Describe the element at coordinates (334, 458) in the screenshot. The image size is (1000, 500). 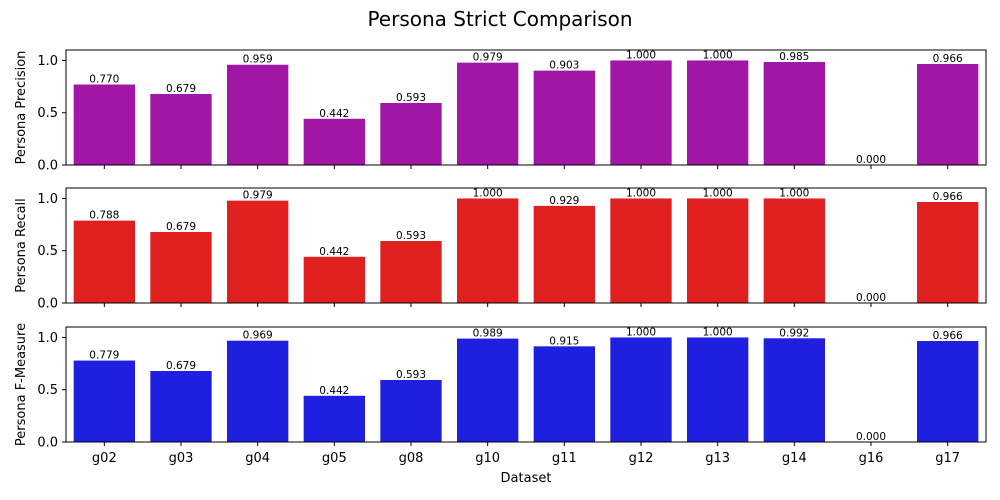
I see `x-tick-label-g05: g05` at that location.